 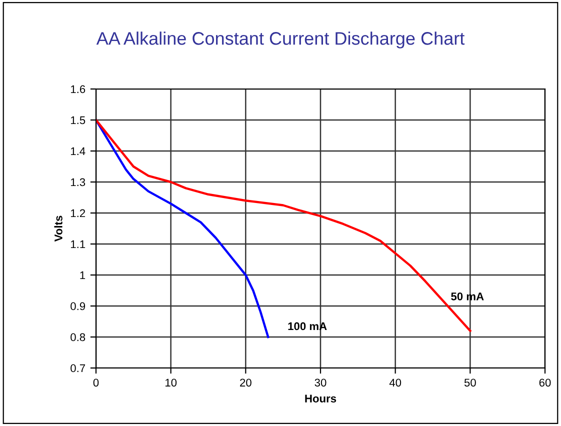 What do you see at coordinates (470, 382) in the screenshot?
I see `x-tick-label: 50` at bounding box center [470, 382].